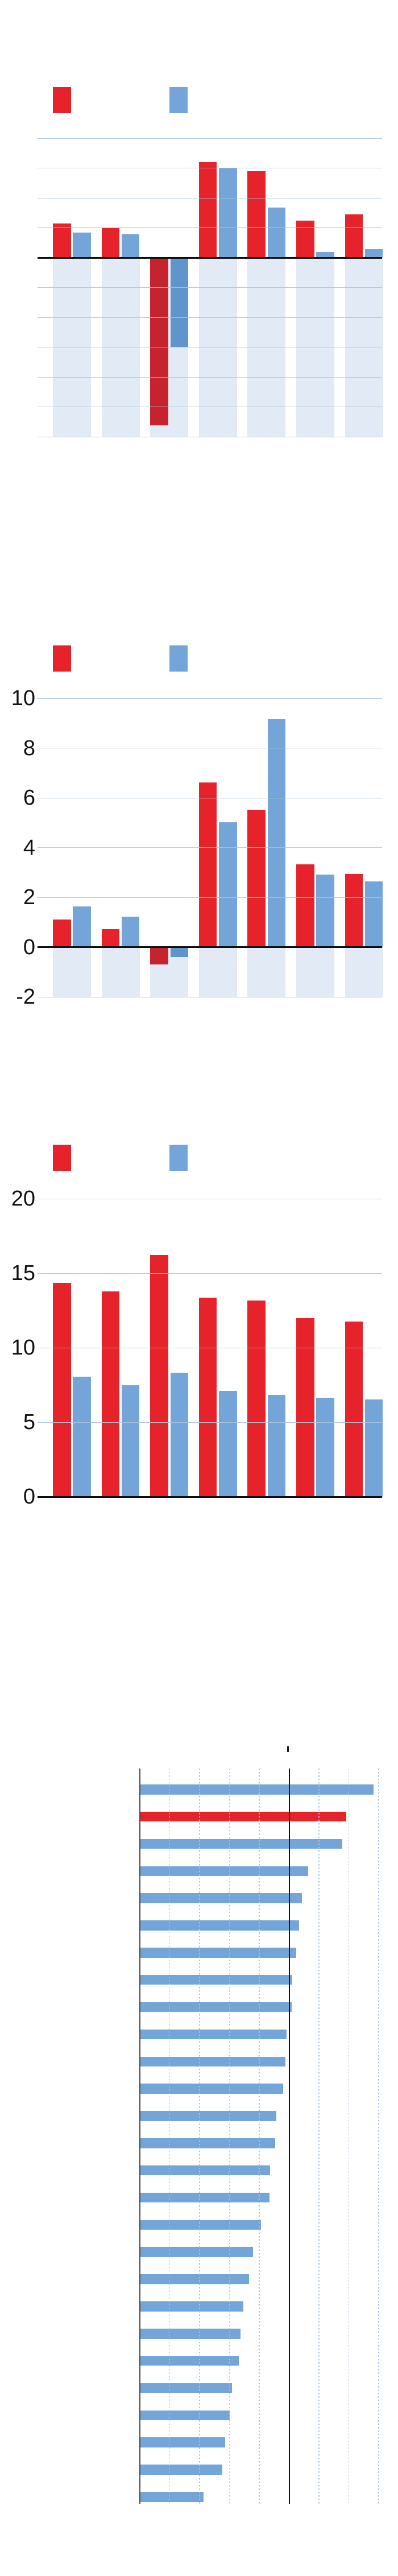 Image resolution: width=398 pixels, height=2576 pixels. I want to click on y-axis-tick-label: 6, so click(29, 798).